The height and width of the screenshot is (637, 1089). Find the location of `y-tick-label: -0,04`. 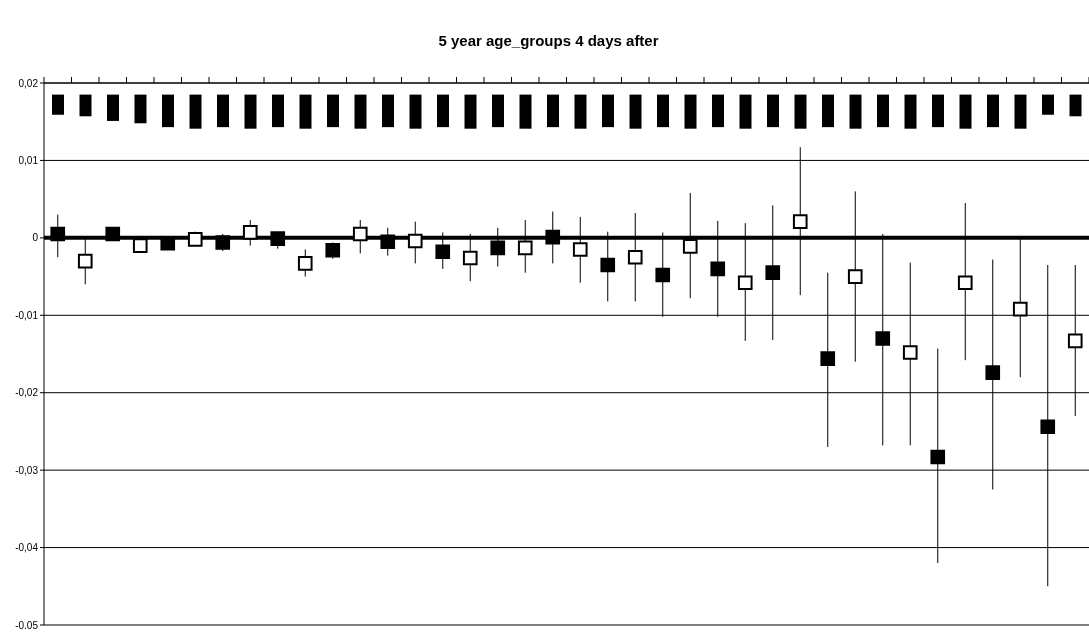

y-tick-label: -0,04 is located at coordinates (27, 548).